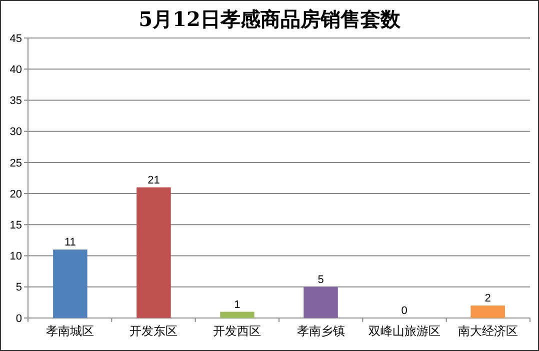 The height and width of the screenshot is (351, 539). Describe the element at coordinates (70, 242) in the screenshot. I see `data-label: 11` at that location.